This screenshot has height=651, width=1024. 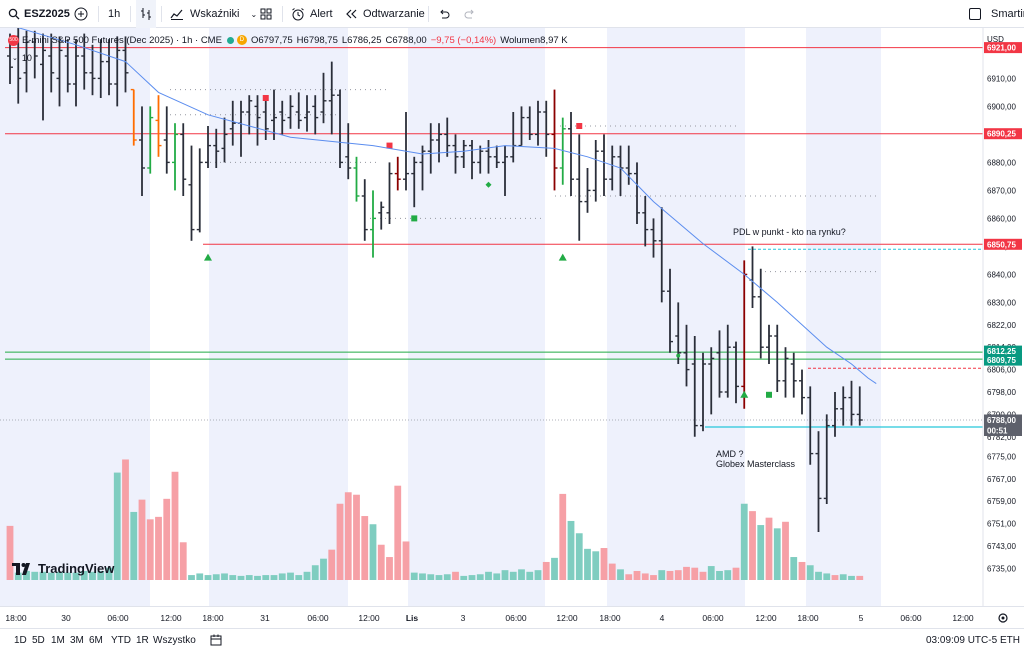 I want to click on range-button-6m: 6M, so click(x=96, y=640).